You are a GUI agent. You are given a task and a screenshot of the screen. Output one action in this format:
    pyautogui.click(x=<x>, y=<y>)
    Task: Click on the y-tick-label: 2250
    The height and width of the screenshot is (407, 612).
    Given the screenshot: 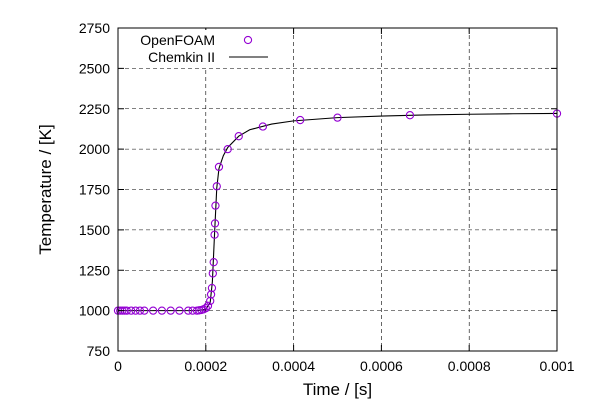 What is the action you would take?
    pyautogui.click(x=94, y=109)
    